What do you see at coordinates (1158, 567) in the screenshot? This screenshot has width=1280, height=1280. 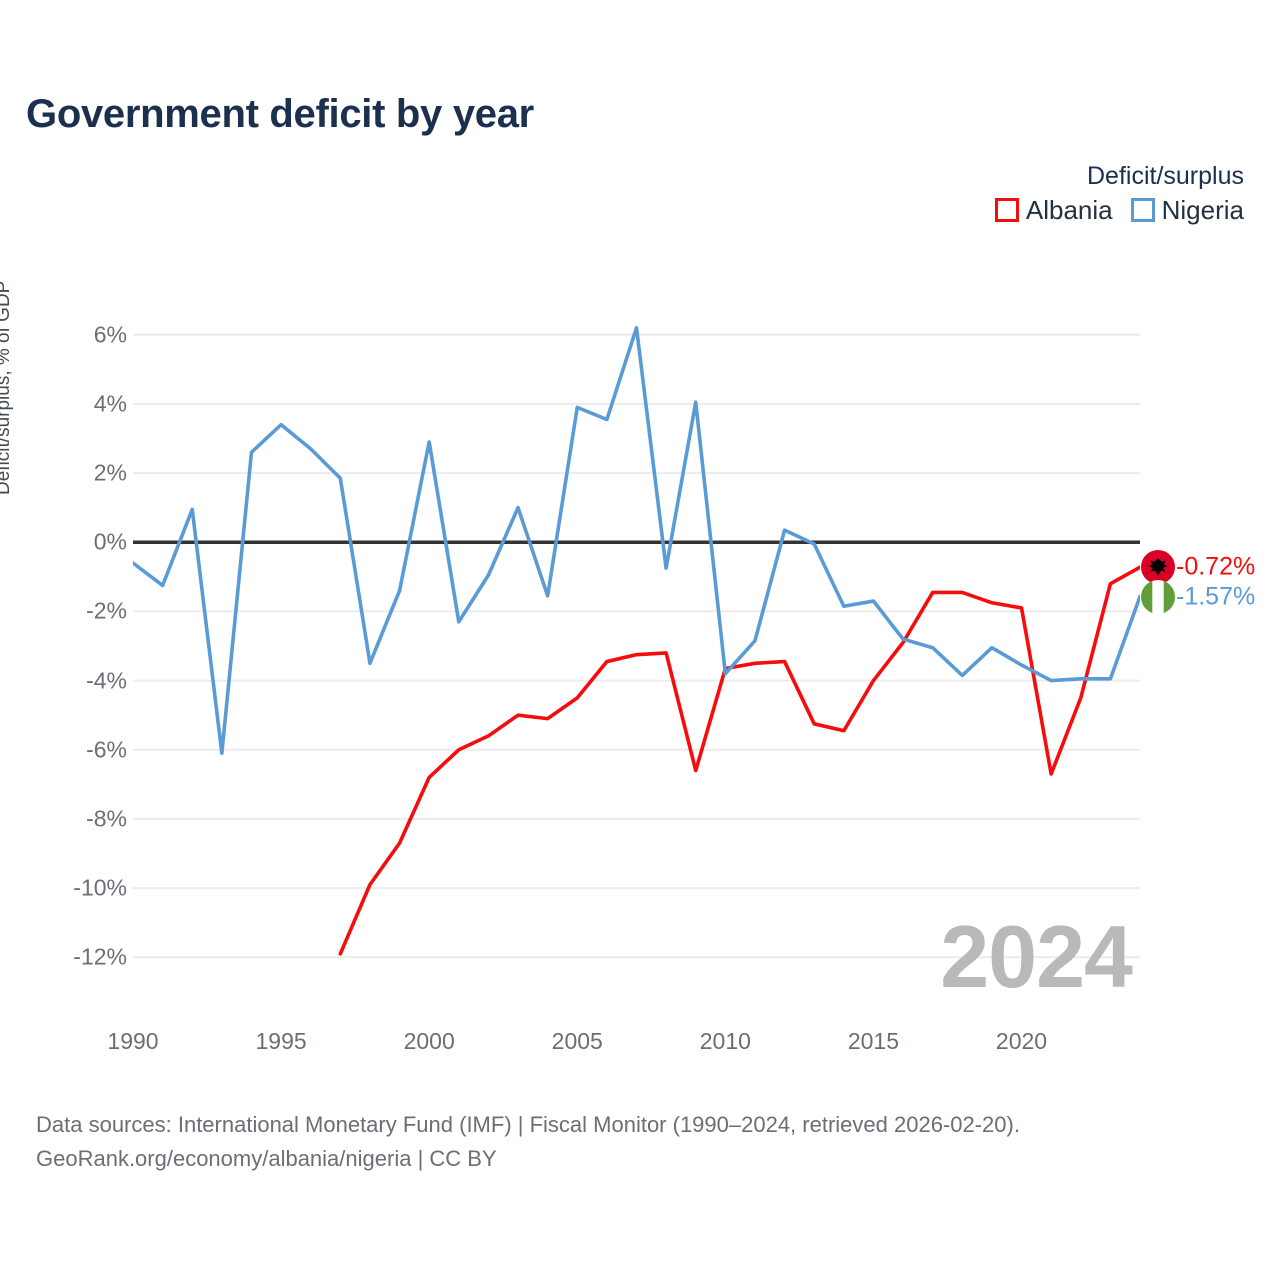 I see `albania-flag-icon` at bounding box center [1158, 567].